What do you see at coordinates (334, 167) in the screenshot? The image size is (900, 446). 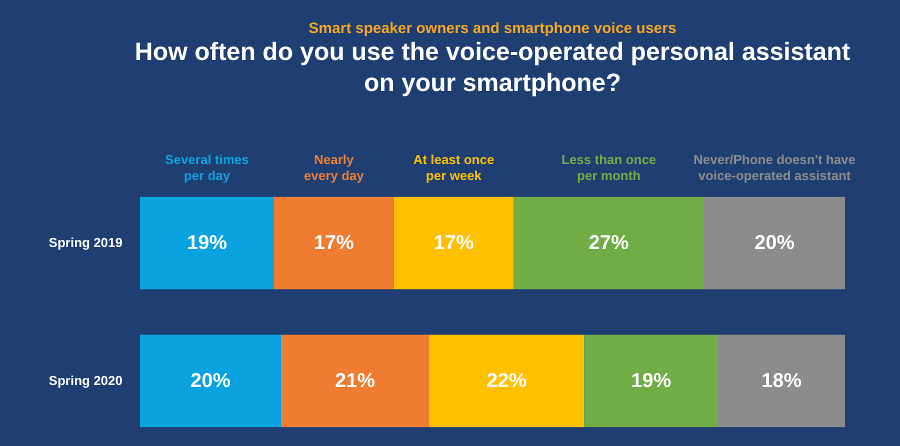 I see `series-label: Nearly every day` at bounding box center [334, 167].